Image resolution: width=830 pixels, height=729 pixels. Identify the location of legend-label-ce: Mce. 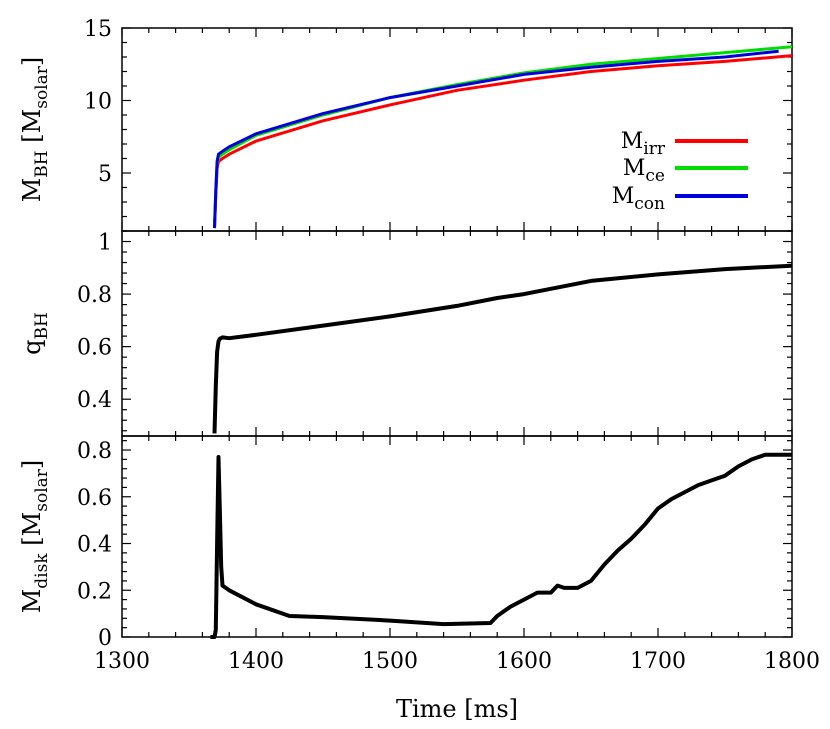
(644, 171).